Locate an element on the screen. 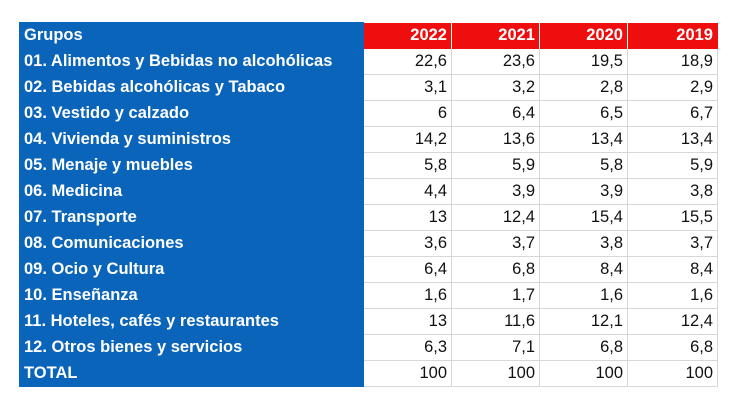  cell-value: 2,8 is located at coordinates (583, 87).